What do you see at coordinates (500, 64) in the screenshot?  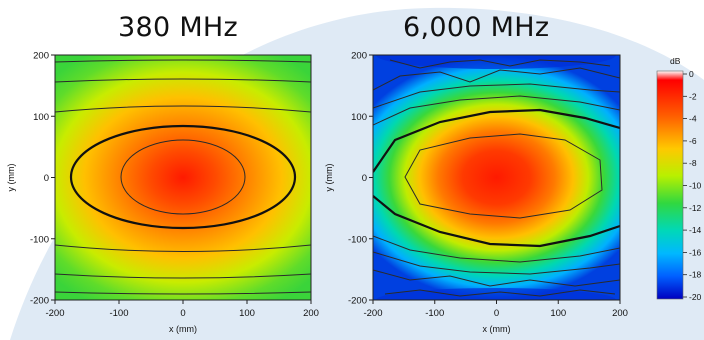 I see `contour-6000-minus18-top` at bounding box center [500, 64].